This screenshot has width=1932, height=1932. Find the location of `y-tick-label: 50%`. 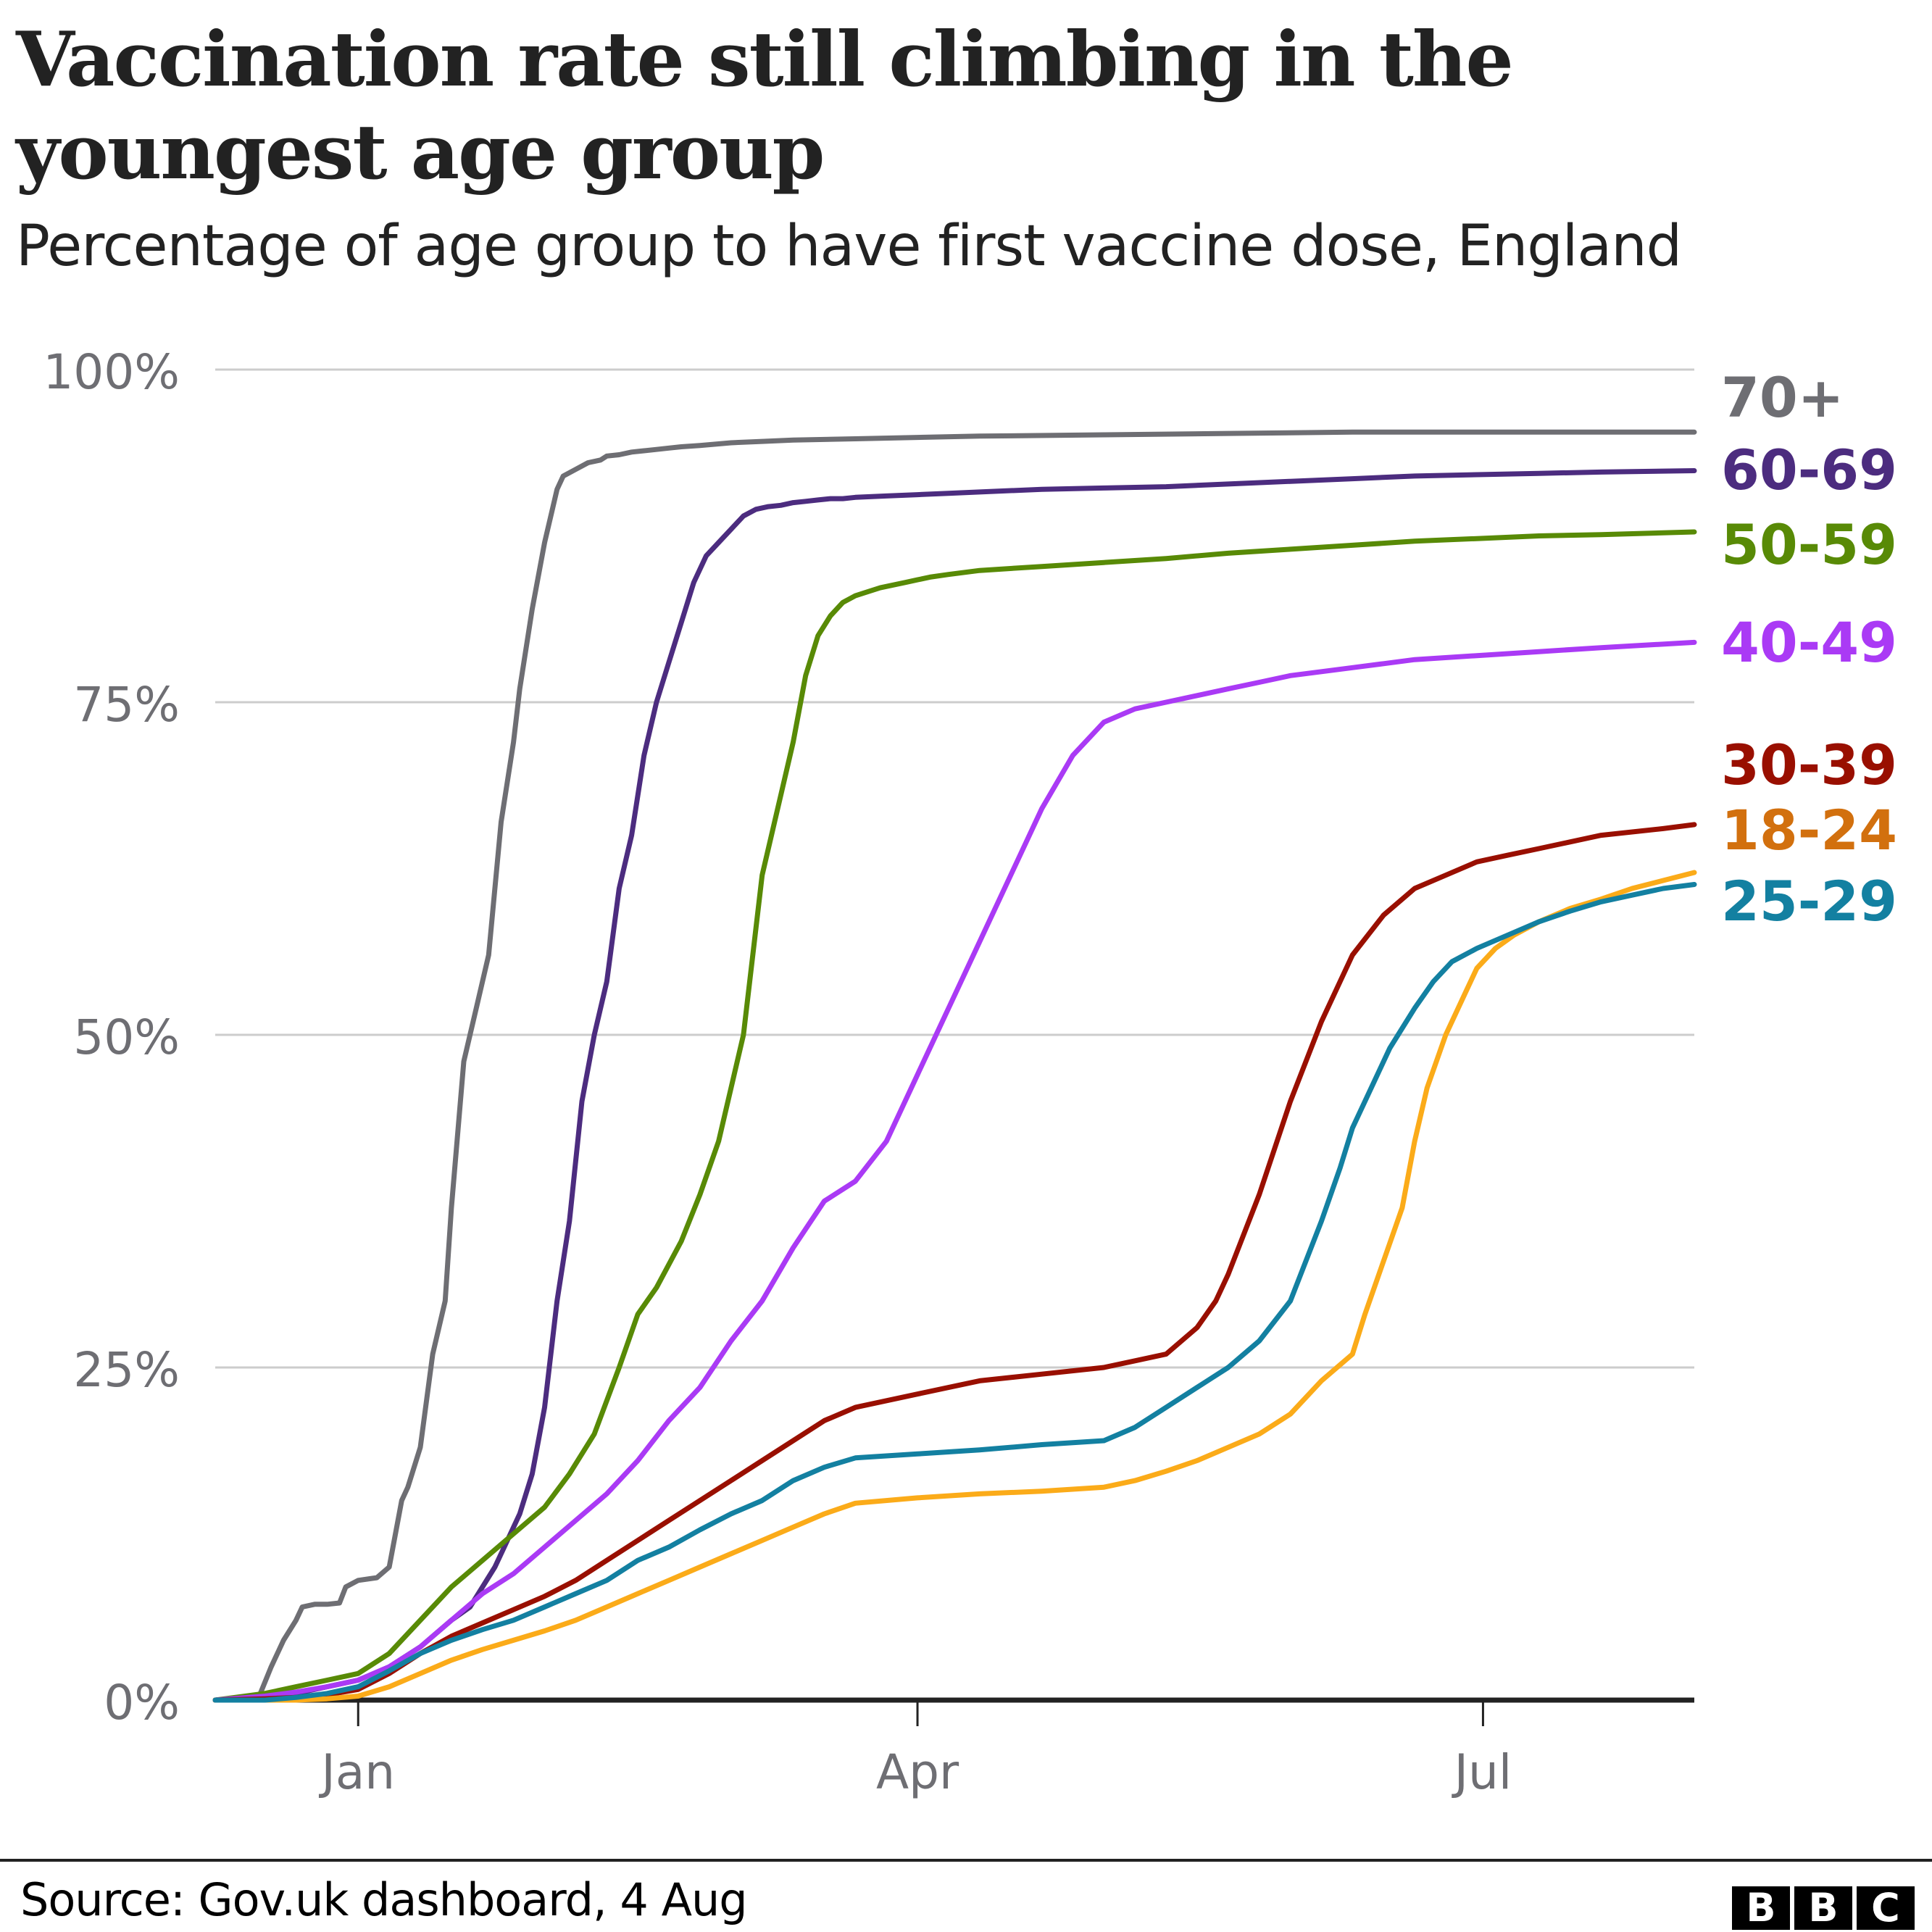

y-tick-label: 50% is located at coordinates (127, 1037).